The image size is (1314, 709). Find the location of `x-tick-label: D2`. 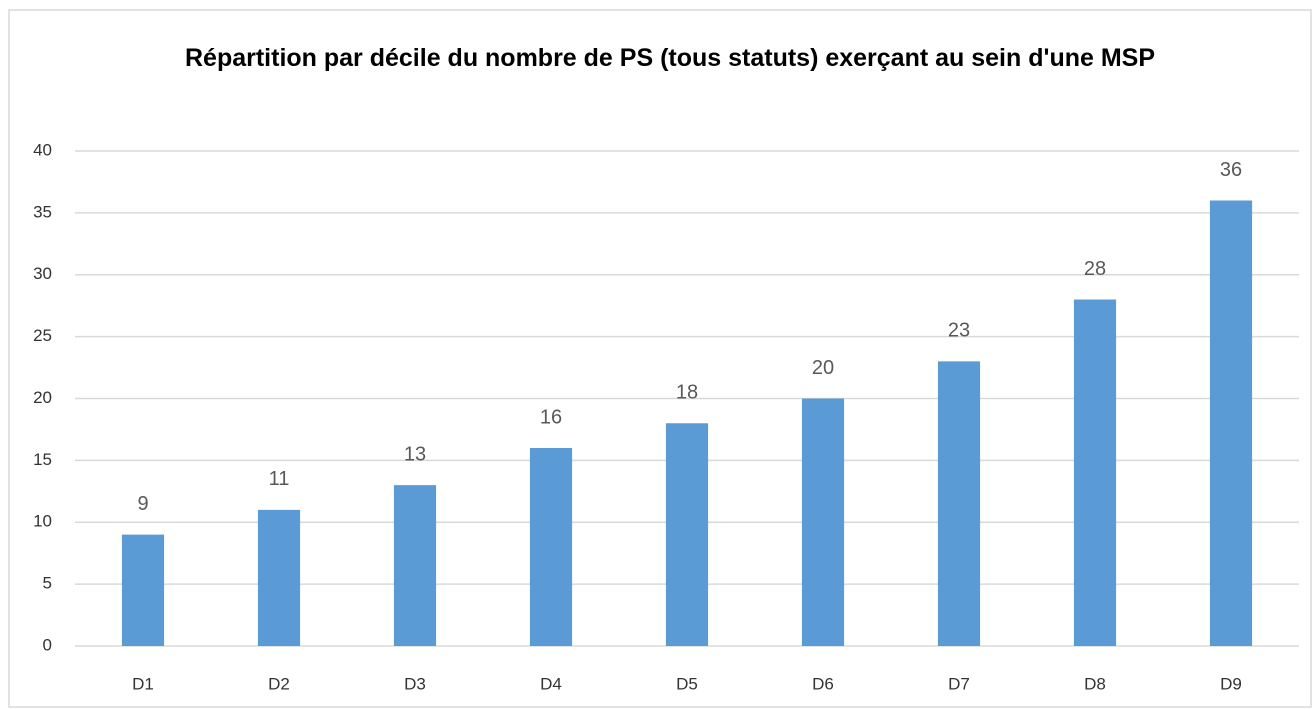

x-tick-label: D2 is located at coordinates (279, 683).